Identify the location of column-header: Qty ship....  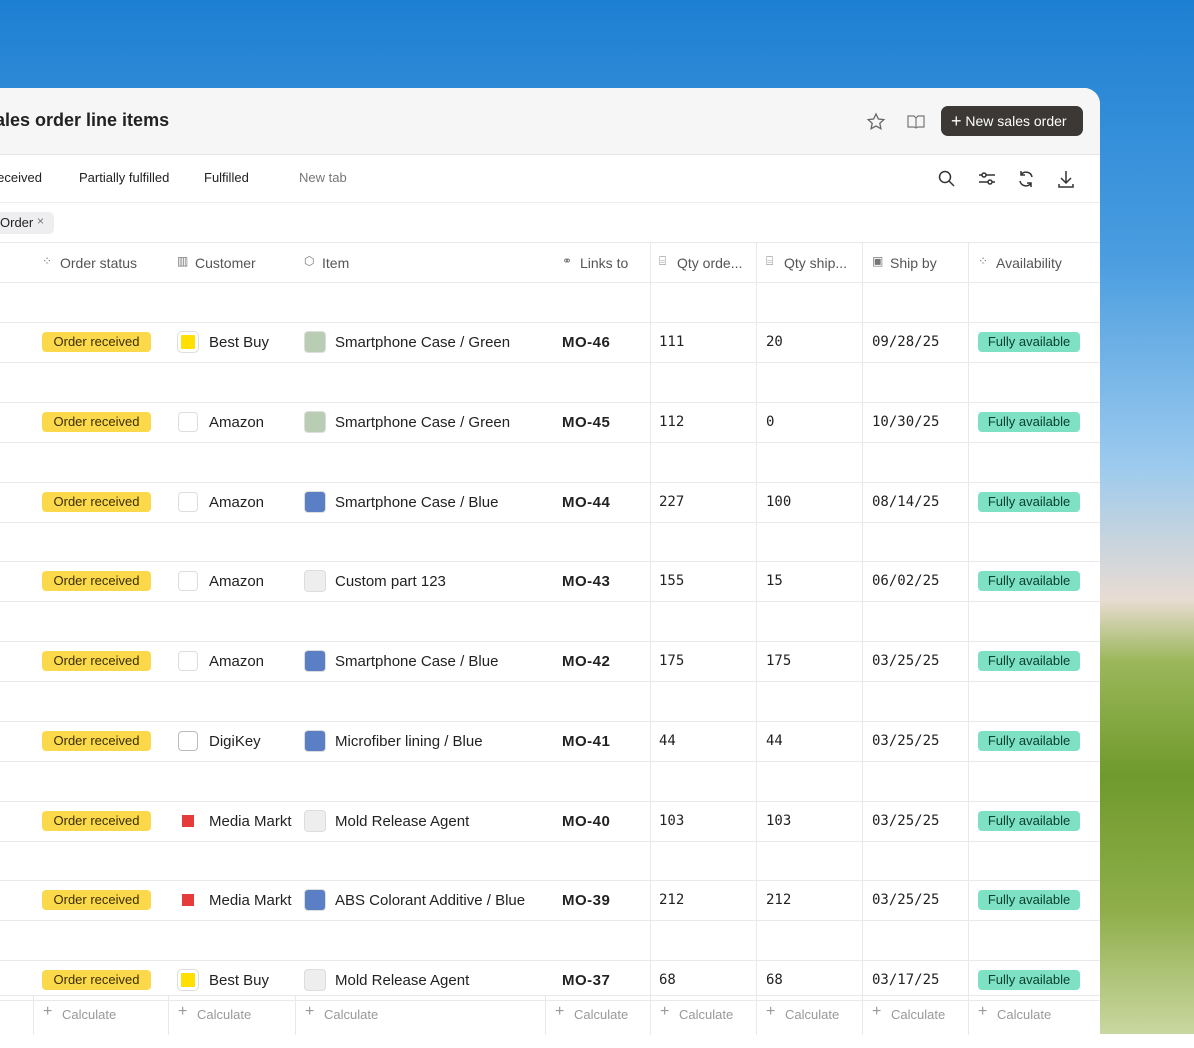
(815, 263).